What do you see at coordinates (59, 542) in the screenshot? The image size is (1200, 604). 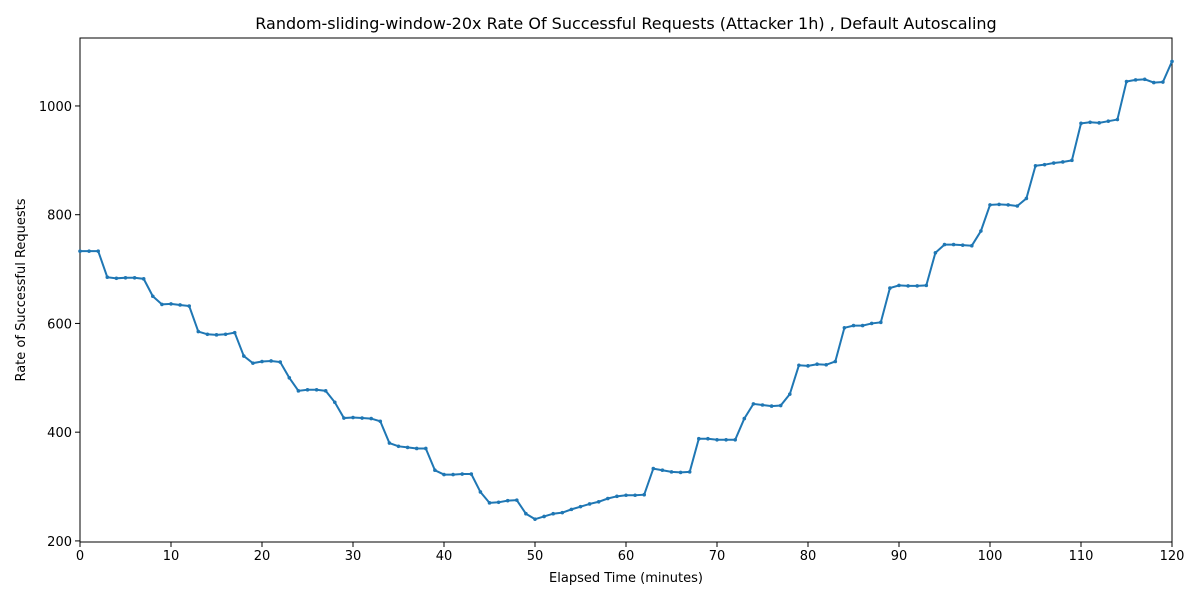 I see `y-tick-label: 200` at bounding box center [59, 542].